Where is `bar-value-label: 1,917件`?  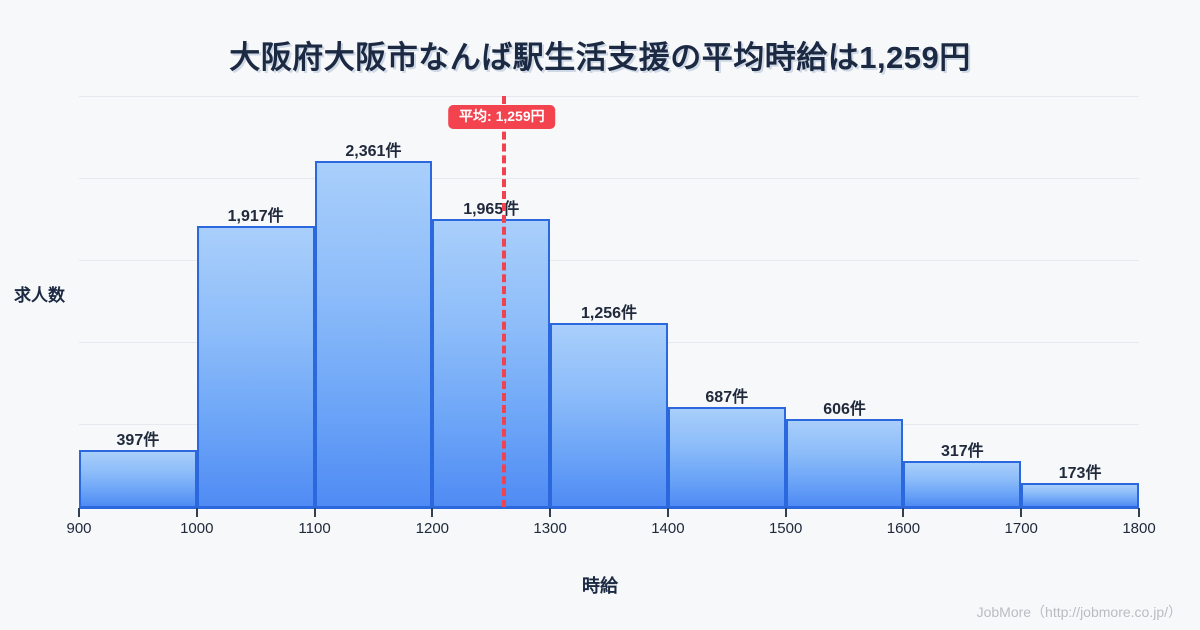
bar-value-label: 1,917件 is located at coordinates (255, 216).